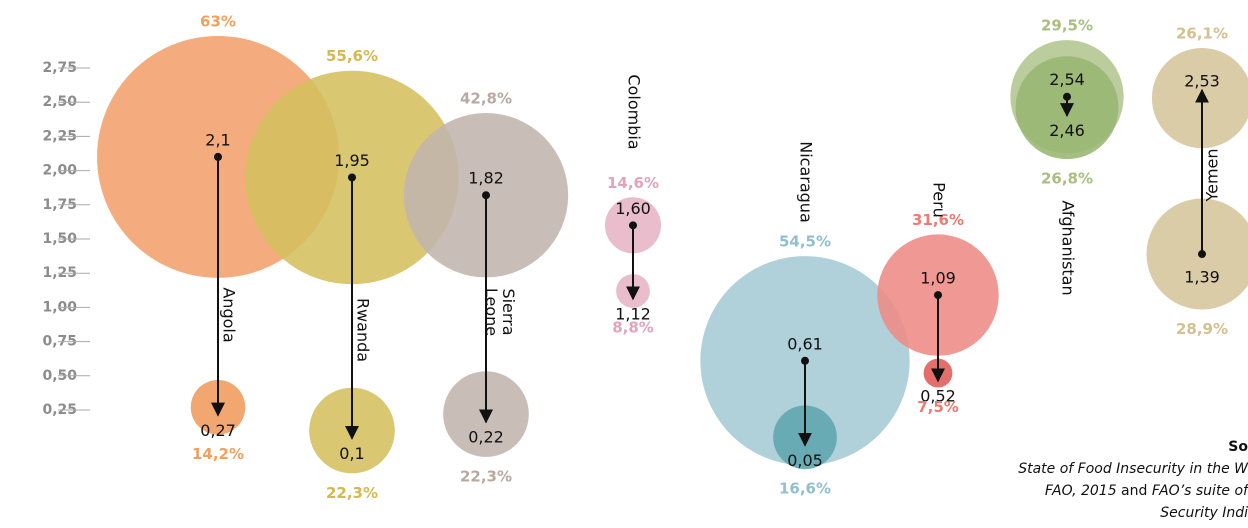 The width and height of the screenshot is (1248, 528). I want to click on value-label: 0,22, so click(486, 437).